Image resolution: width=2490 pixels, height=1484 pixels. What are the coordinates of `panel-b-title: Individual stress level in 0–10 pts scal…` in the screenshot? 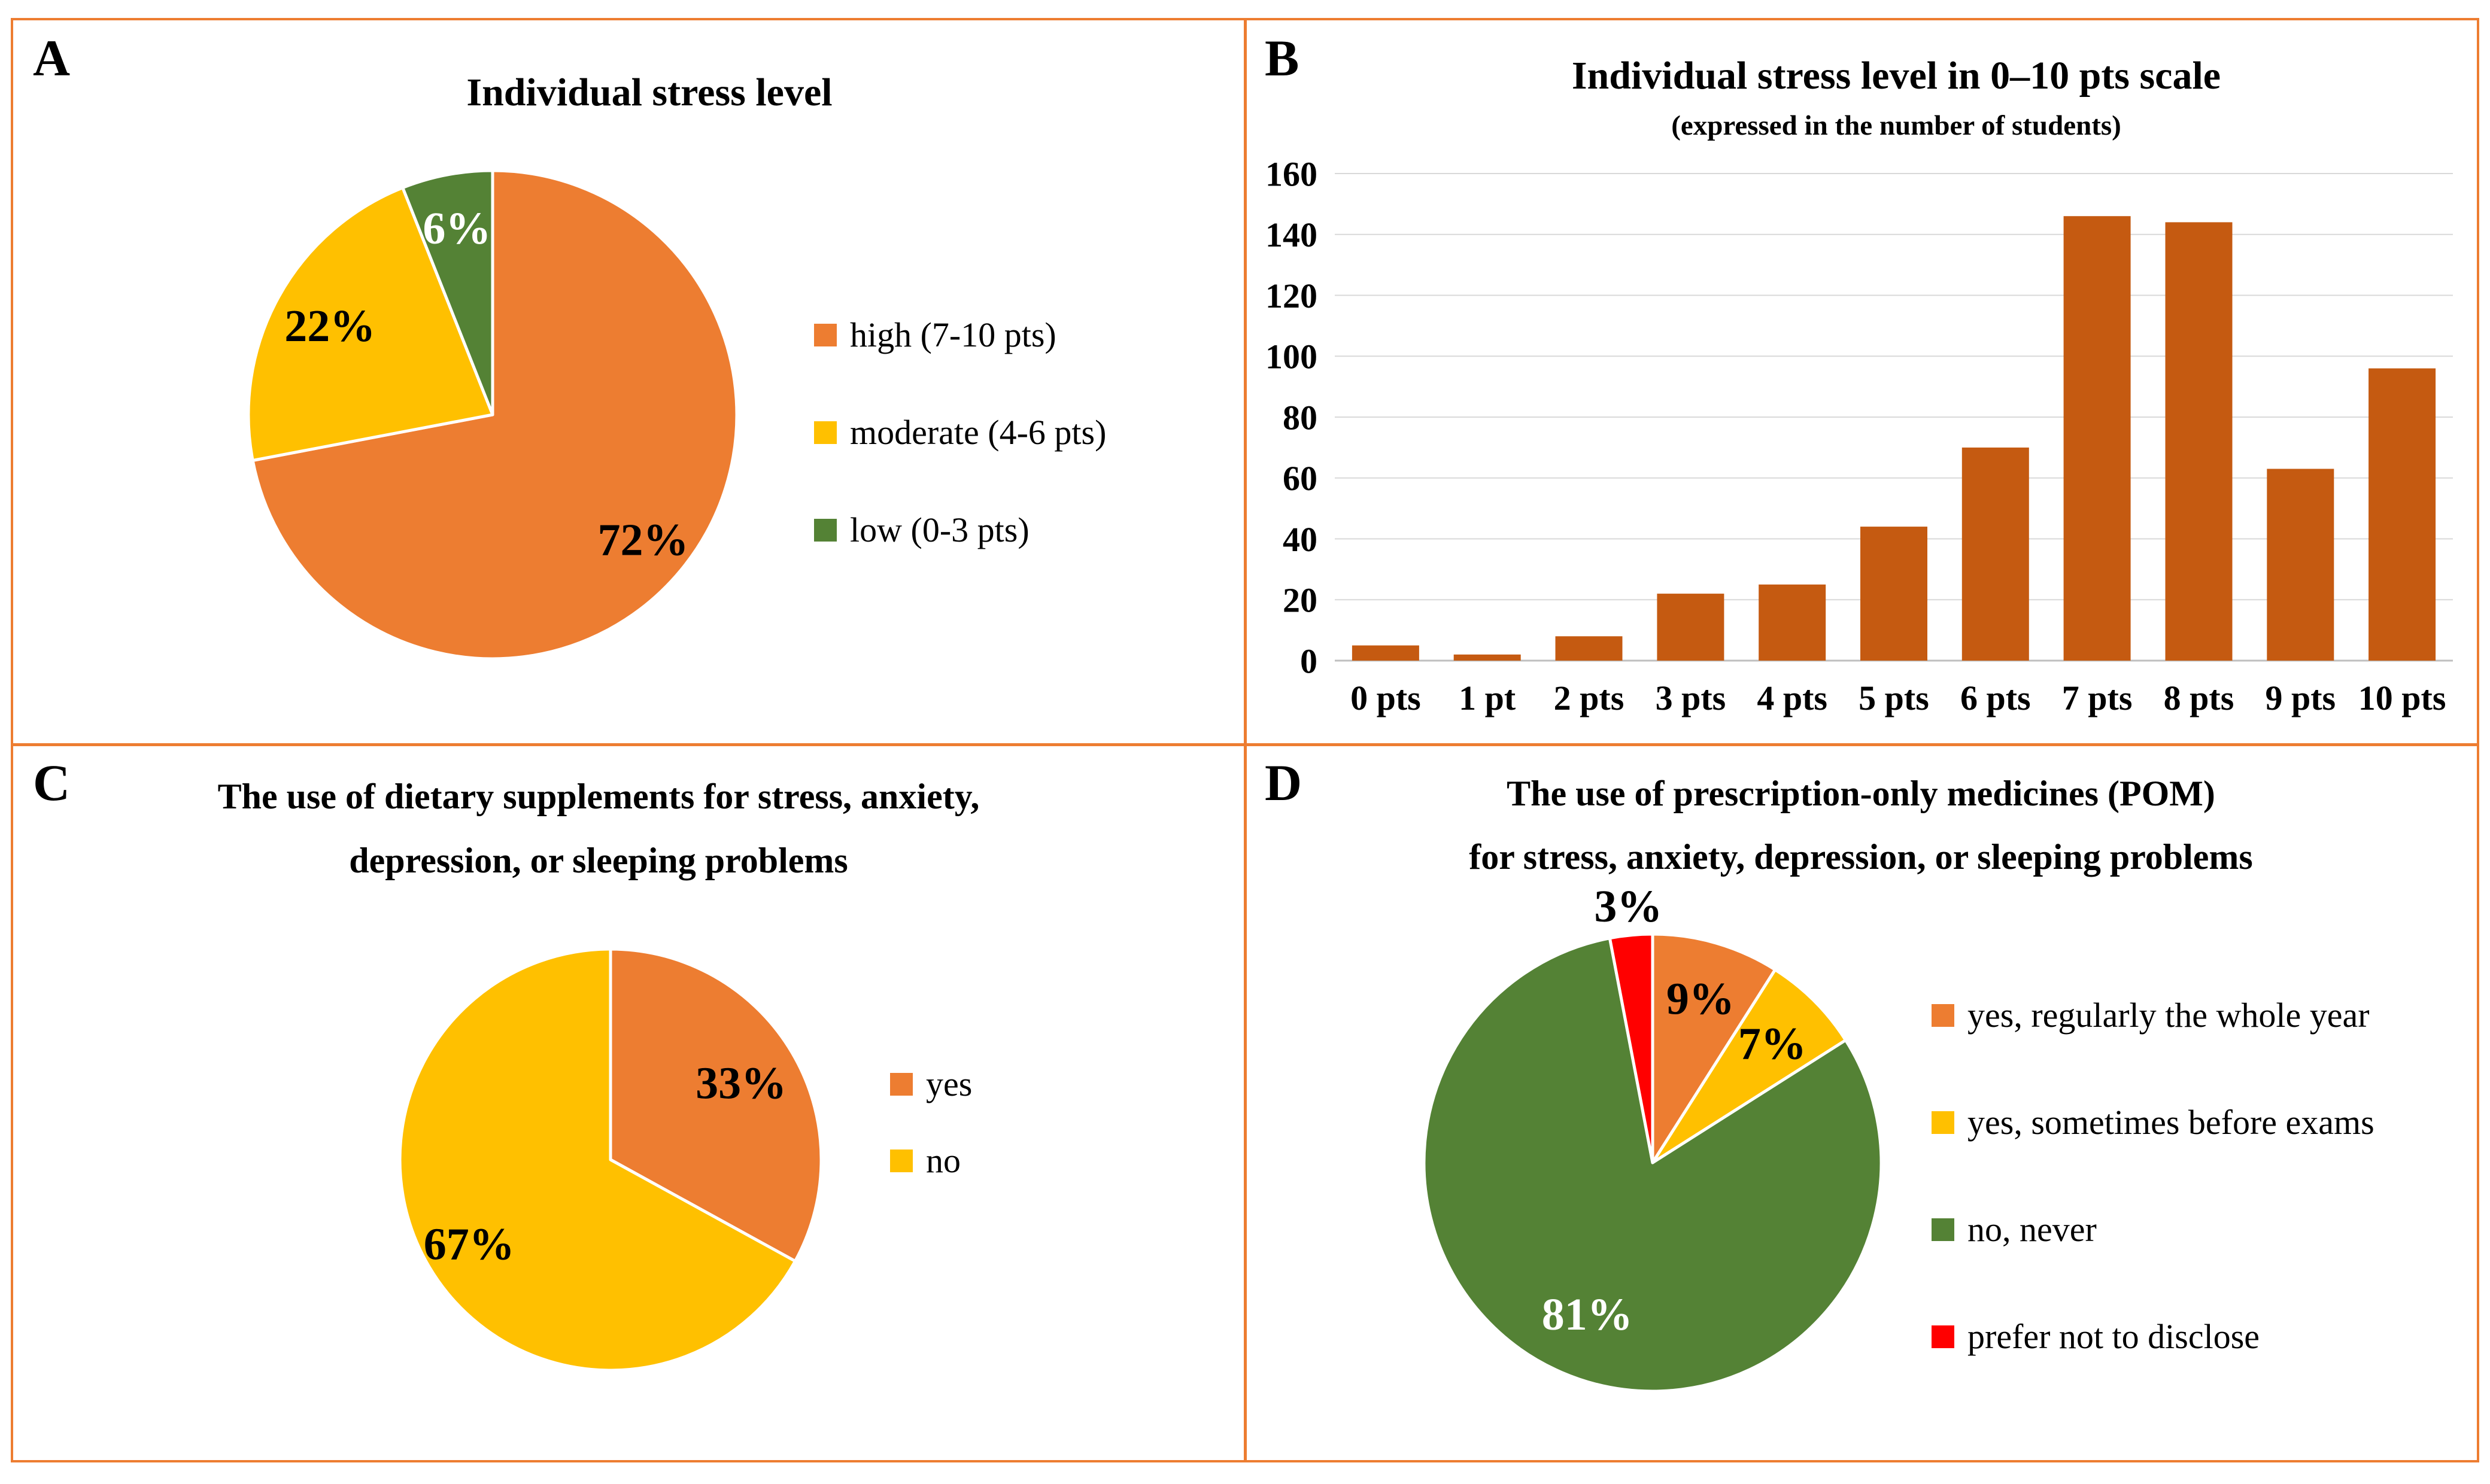 It's located at (1896, 76).